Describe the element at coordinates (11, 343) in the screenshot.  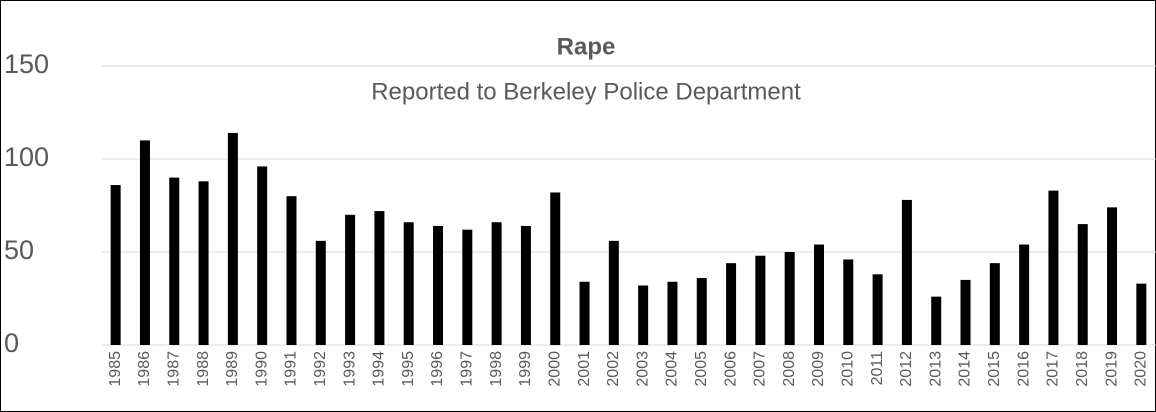
I see `y-tick-label: 0` at that location.